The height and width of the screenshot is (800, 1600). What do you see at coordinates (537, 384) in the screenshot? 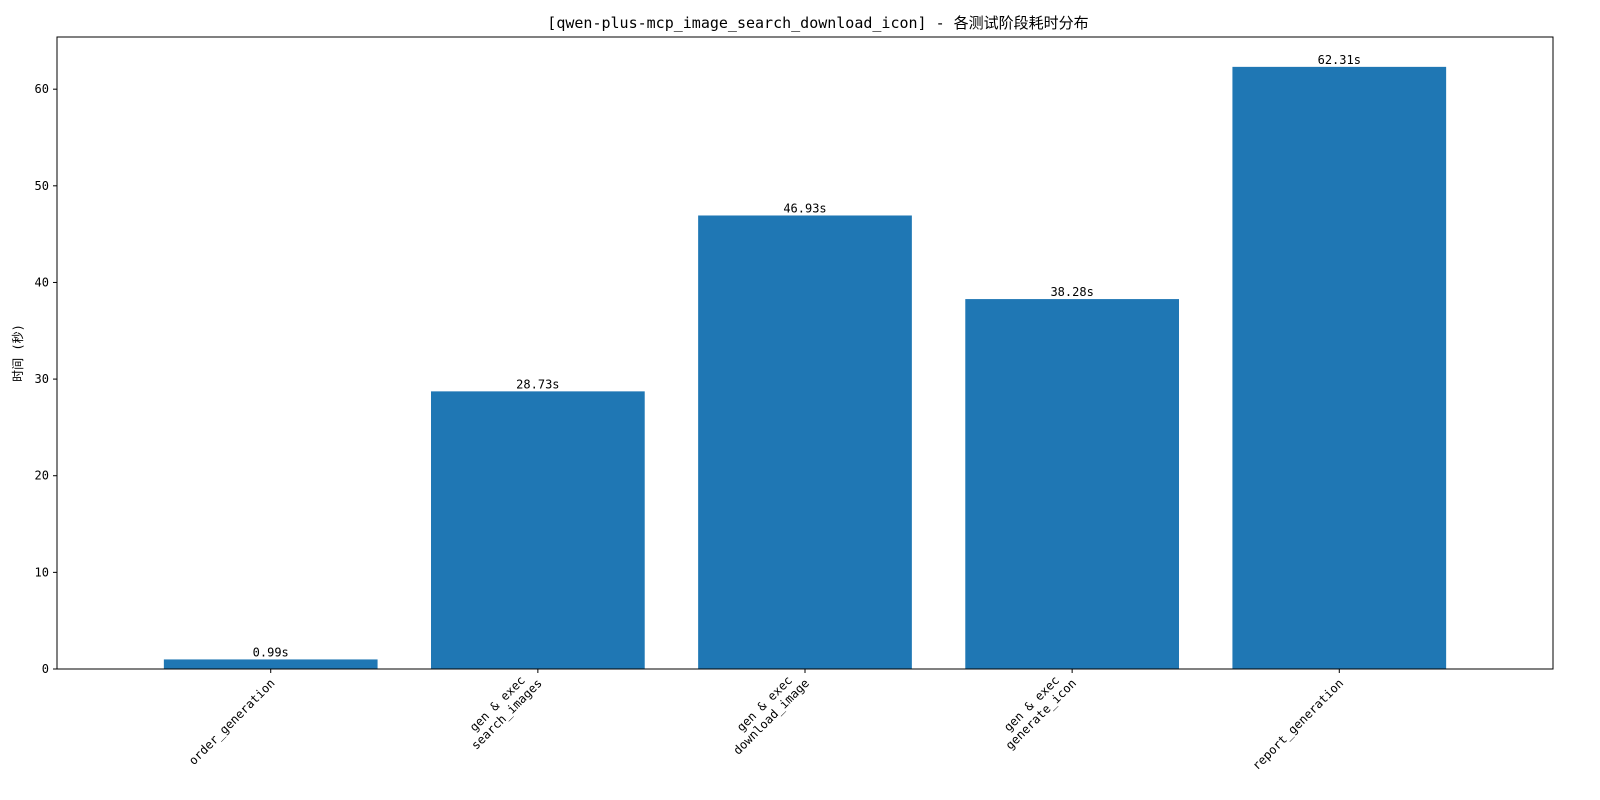
I see `bar-value-label-1: 28.73s` at bounding box center [537, 384].